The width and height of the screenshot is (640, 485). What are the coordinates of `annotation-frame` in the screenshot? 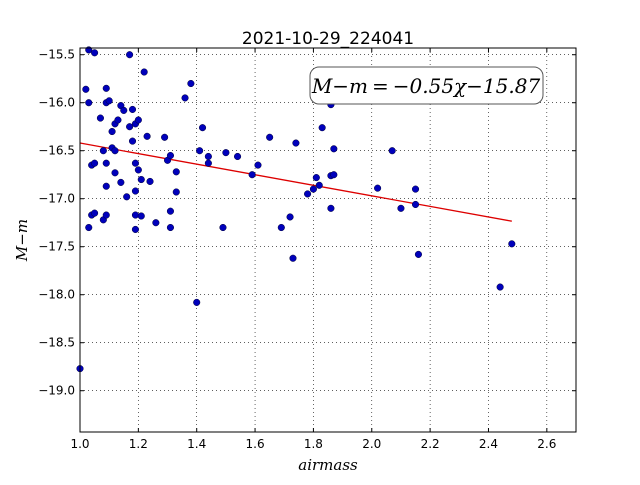 It's located at (426, 85).